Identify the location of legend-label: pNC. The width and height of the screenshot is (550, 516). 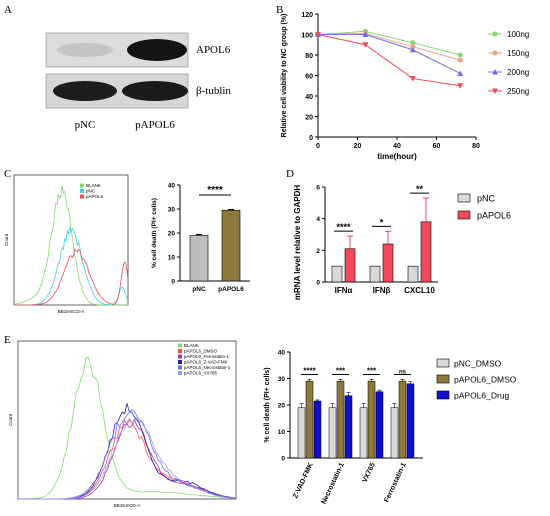
(91, 191).